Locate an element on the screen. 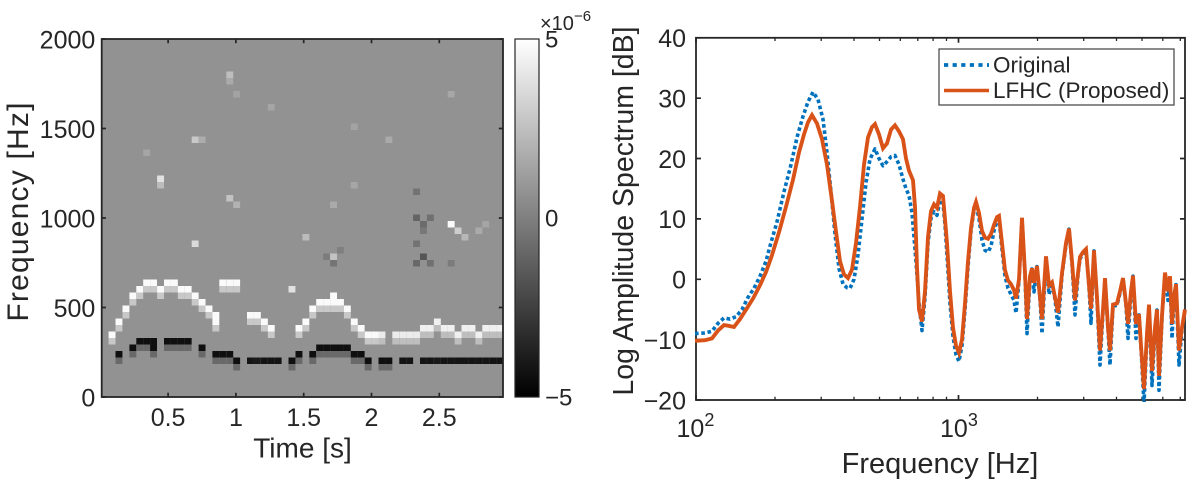  svg-text: LFHC (Proposed) is located at coordinates (1081, 90).